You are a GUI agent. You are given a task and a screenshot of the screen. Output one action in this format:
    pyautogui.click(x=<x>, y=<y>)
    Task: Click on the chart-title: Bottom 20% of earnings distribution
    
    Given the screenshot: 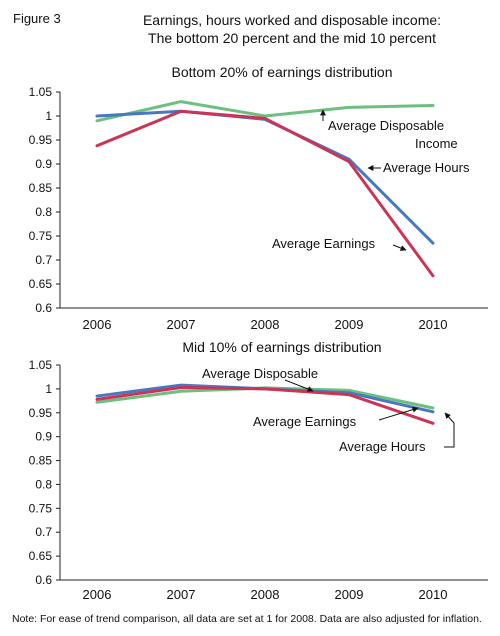 What is the action you would take?
    pyautogui.click(x=281, y=72)
    